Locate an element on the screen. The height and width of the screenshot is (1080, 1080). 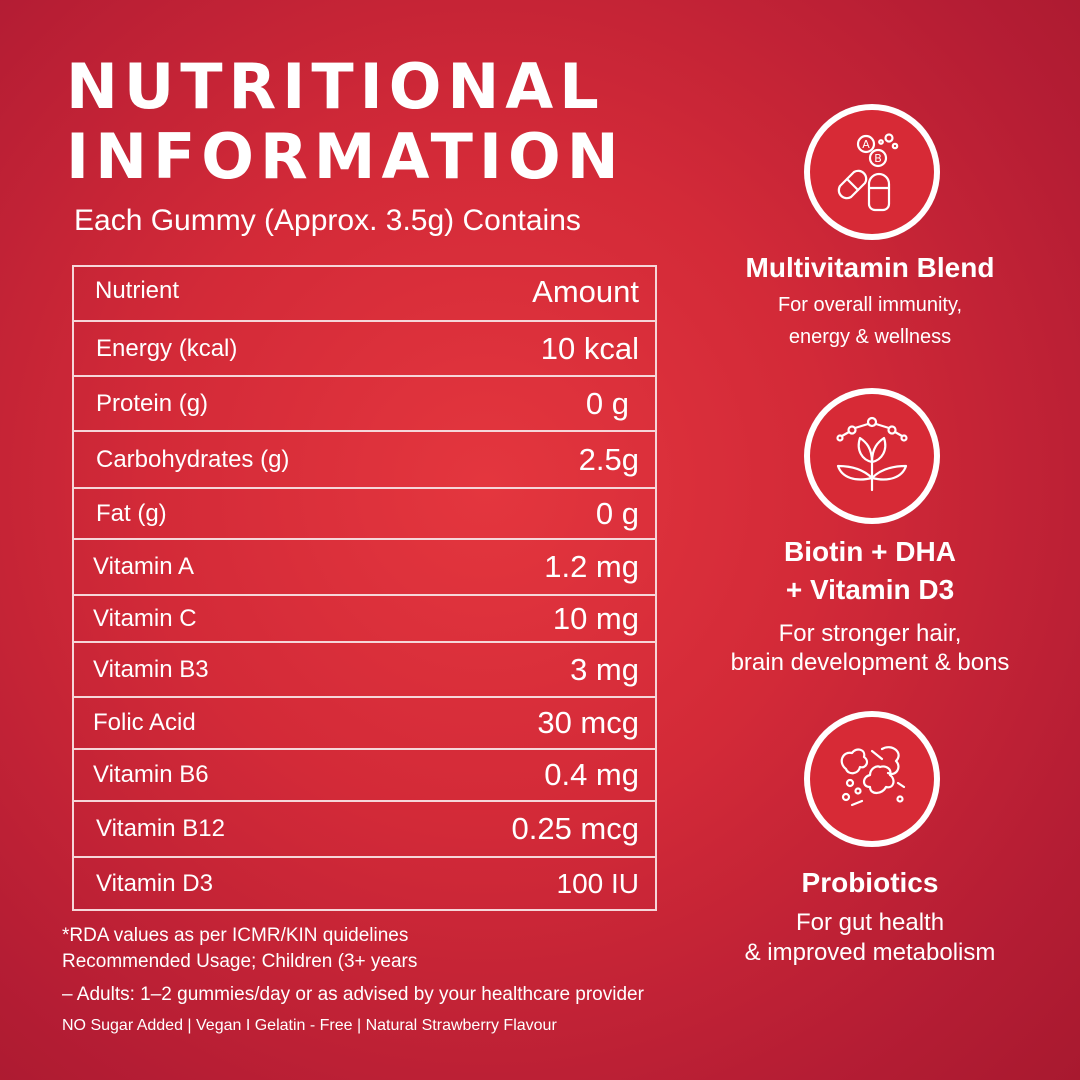
table-row: Vitamin D3 100 IU is located at coordinates (364, 883).